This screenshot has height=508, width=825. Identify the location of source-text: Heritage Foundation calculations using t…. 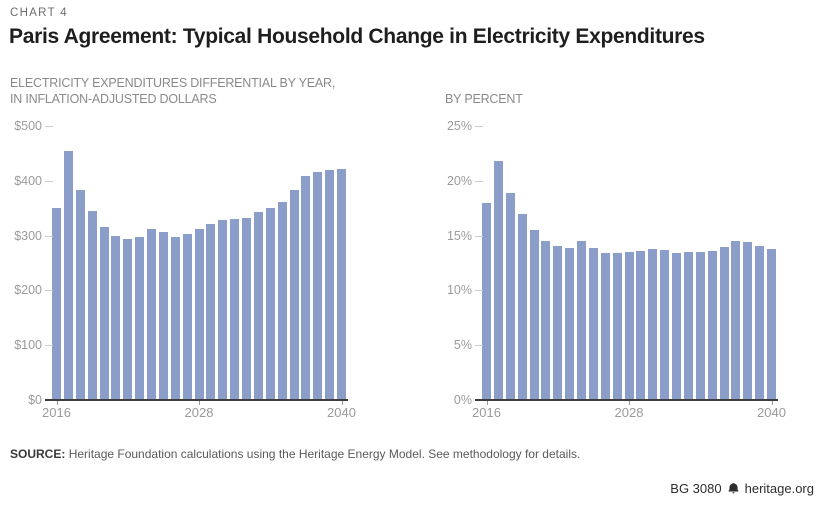
(324, 454).